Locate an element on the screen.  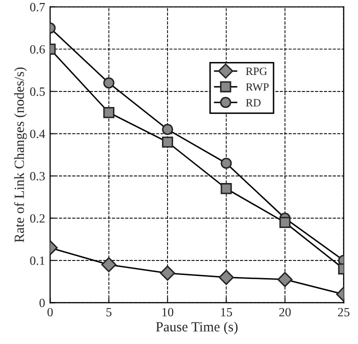
y-tick-label: 0.2 is located at coordinates (37, 218).